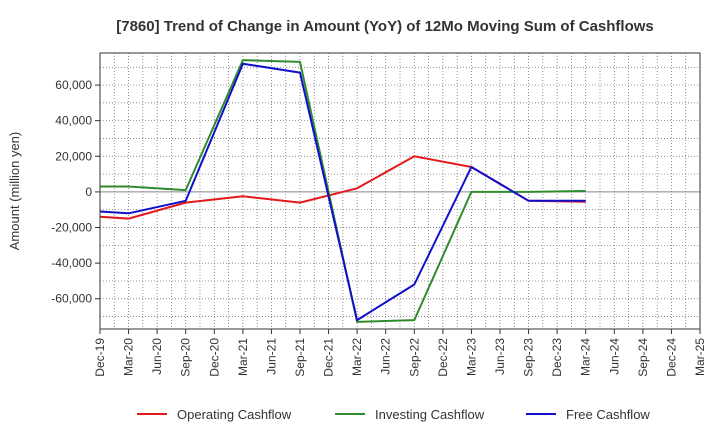 The width and height of the screenshot is (720, 440). I want to click on y-tick-label: -20,000, so click(71, 228).